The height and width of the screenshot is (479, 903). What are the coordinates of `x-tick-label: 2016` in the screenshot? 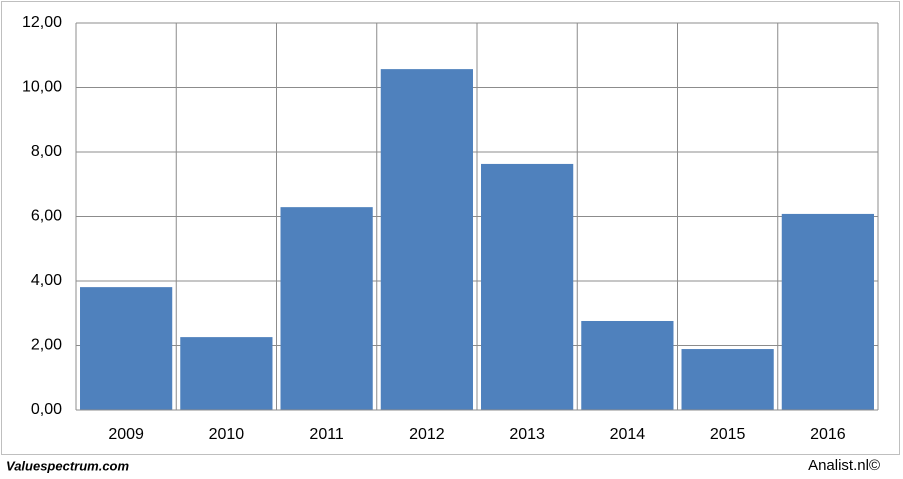 It's located at (828, 434).